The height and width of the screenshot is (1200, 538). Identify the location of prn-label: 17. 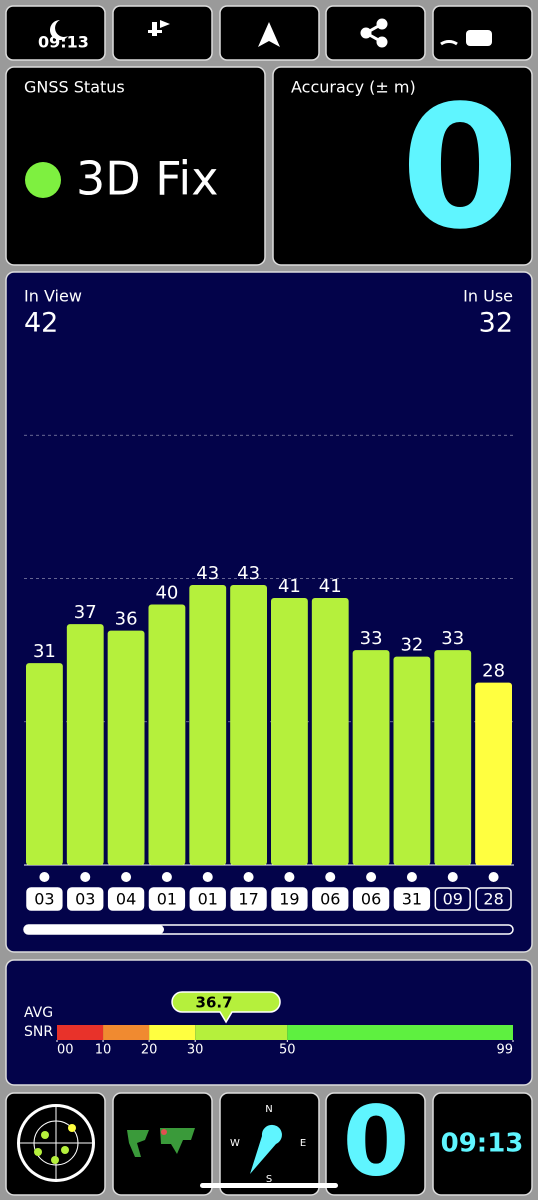
(248, 899).